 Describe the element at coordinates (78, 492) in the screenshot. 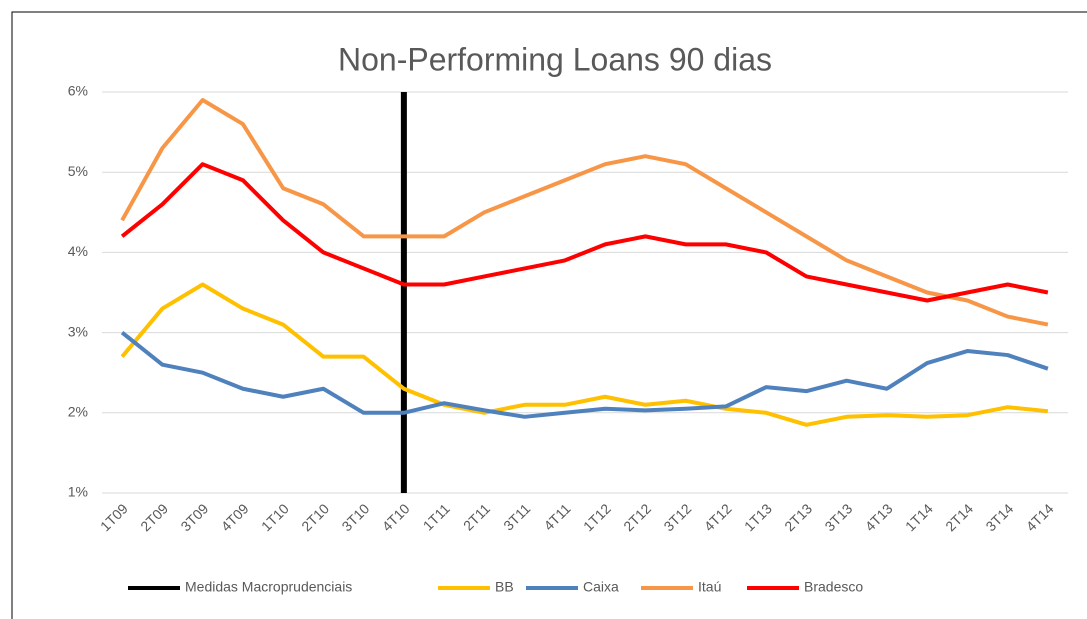

I see `y-tick-label: 1%` at that location.